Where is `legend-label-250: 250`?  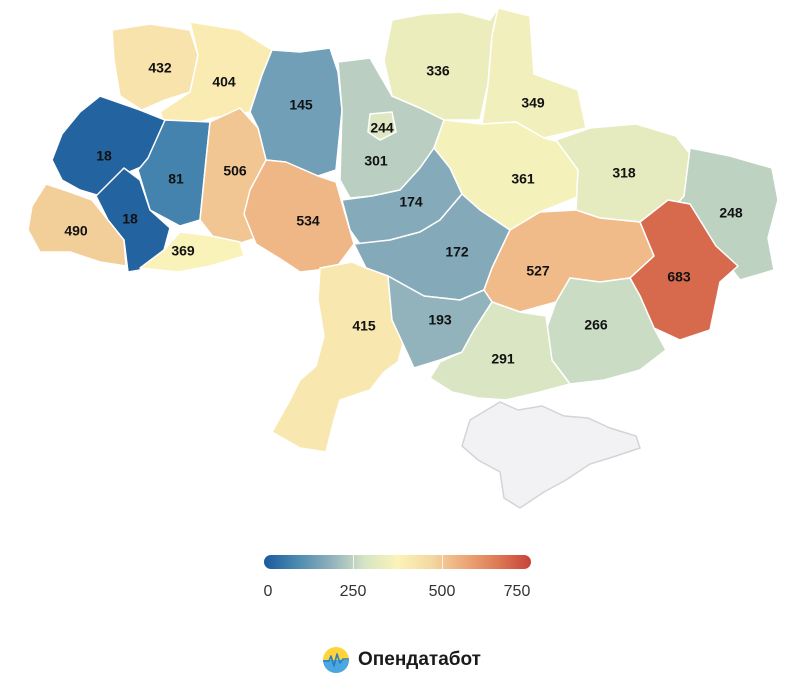
legend-label-250: 250 is located at coordinates (353, 591).